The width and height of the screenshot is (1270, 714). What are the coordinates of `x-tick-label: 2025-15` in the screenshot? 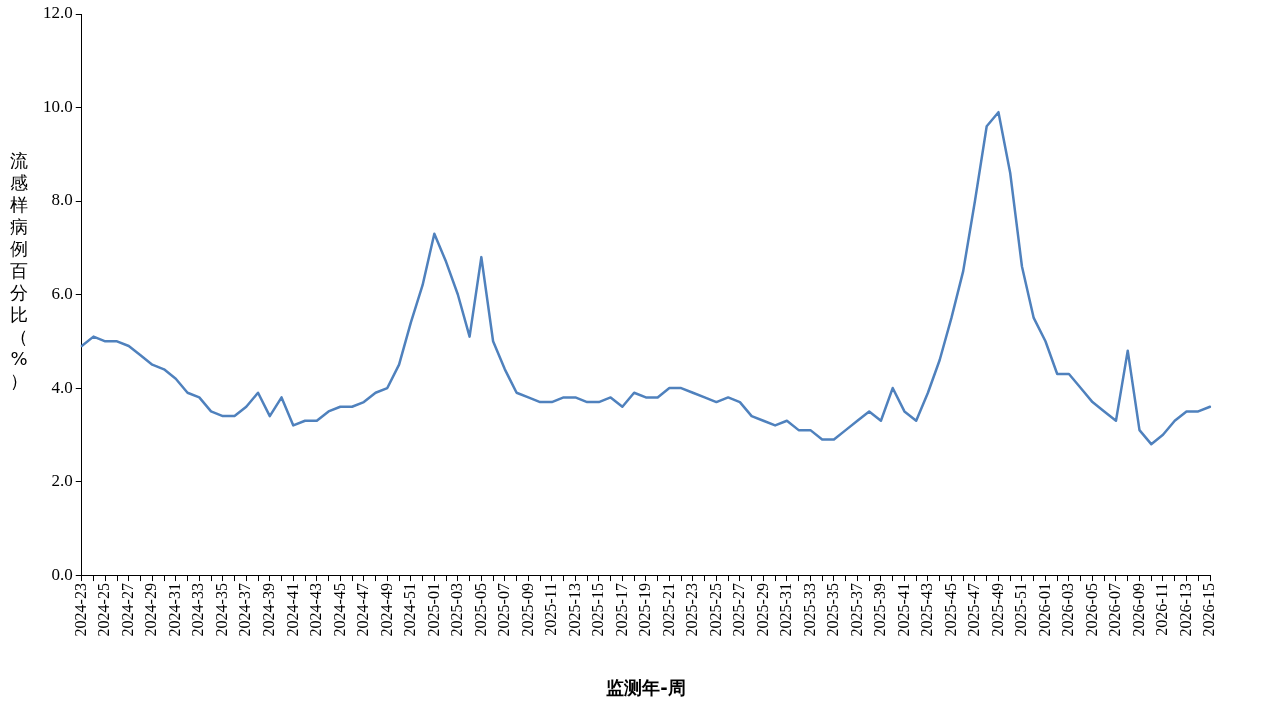 It's located at (598, 610).